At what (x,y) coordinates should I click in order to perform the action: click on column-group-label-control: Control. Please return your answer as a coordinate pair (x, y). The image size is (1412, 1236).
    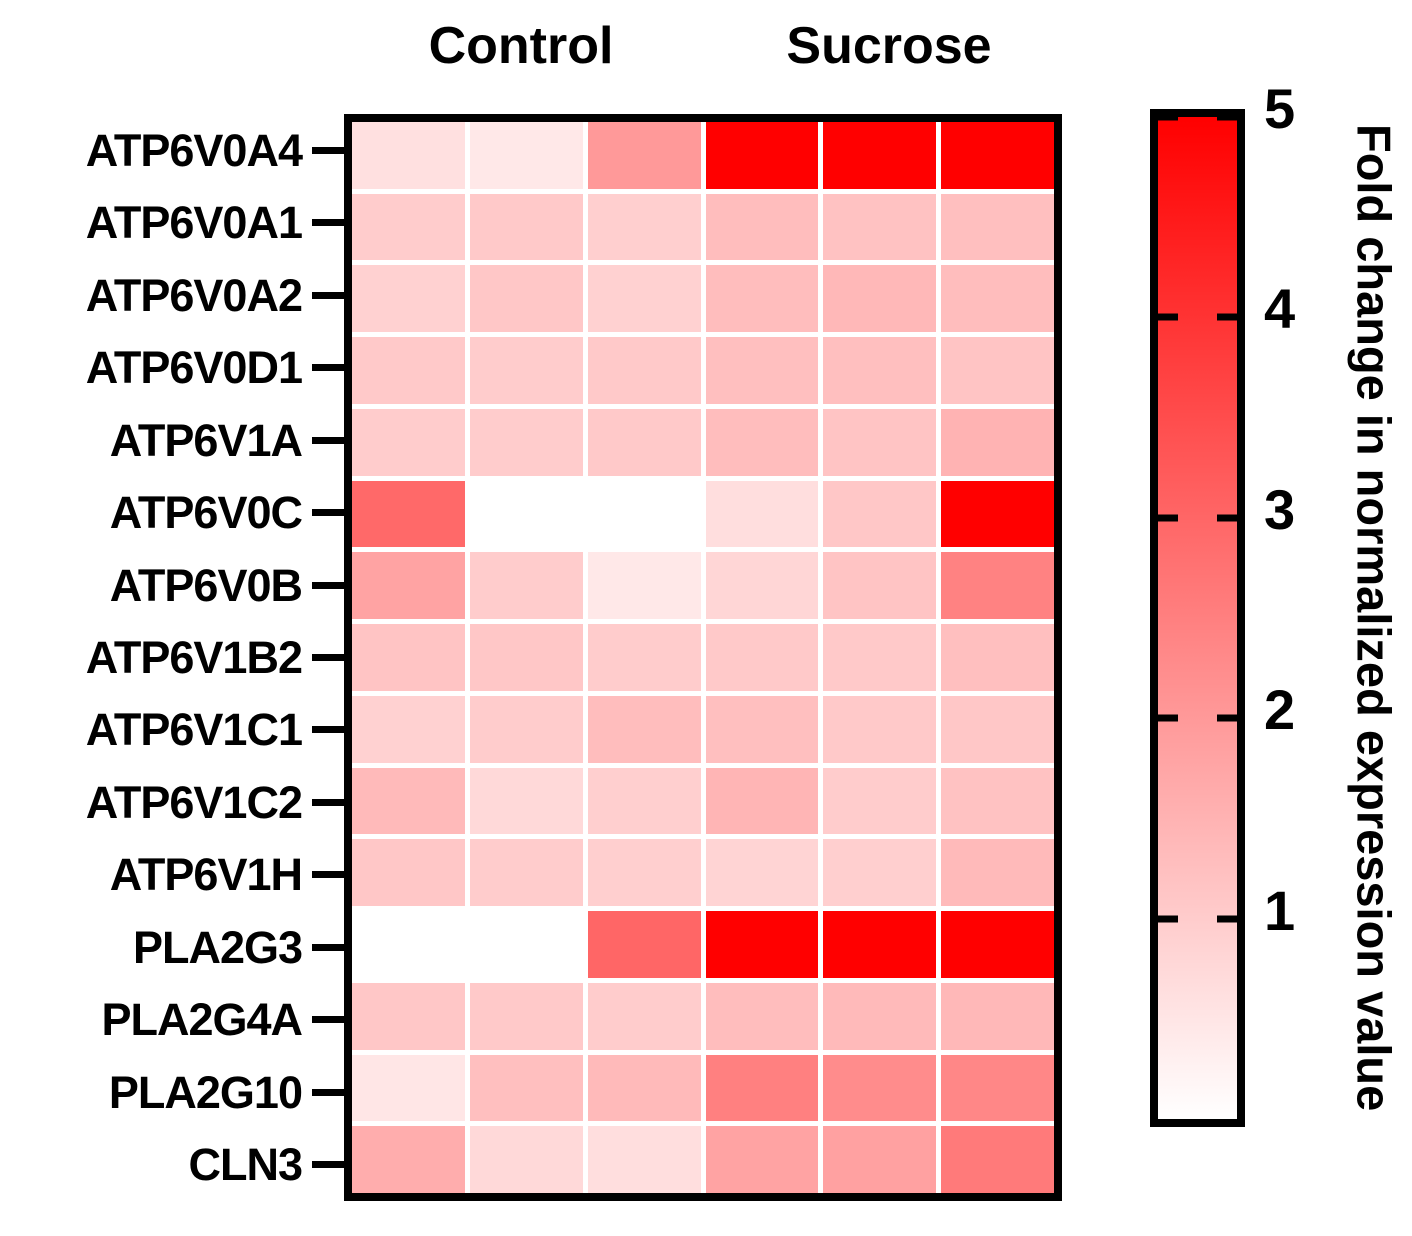
    Looking at the image, I should click on (521, 46).